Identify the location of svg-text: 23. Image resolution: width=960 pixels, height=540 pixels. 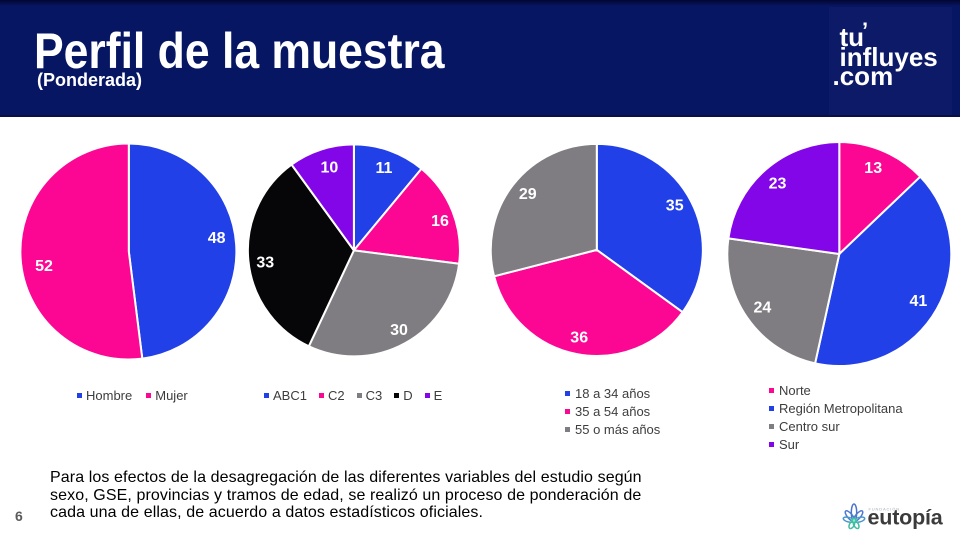
(778, 184).